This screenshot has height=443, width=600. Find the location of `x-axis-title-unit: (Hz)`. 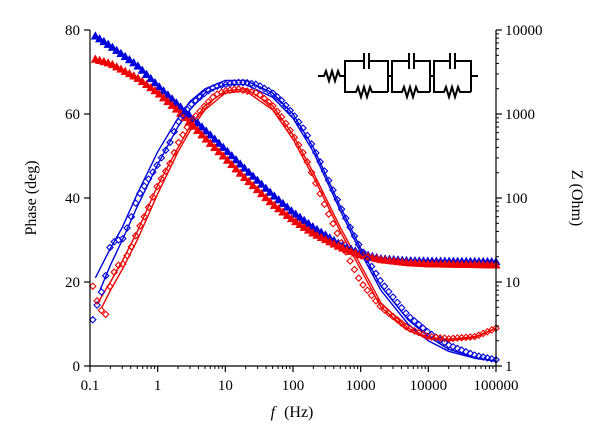

x-axis-title-unit: (Hz) is located at coordinates (298, 412).